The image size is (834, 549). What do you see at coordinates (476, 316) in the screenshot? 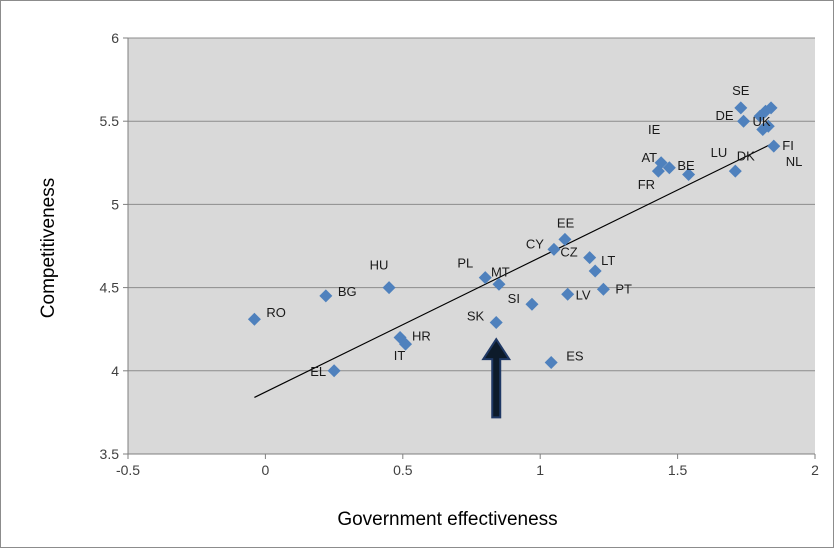
I see `point-label-sk: SK` at bounding box center [476, 316].